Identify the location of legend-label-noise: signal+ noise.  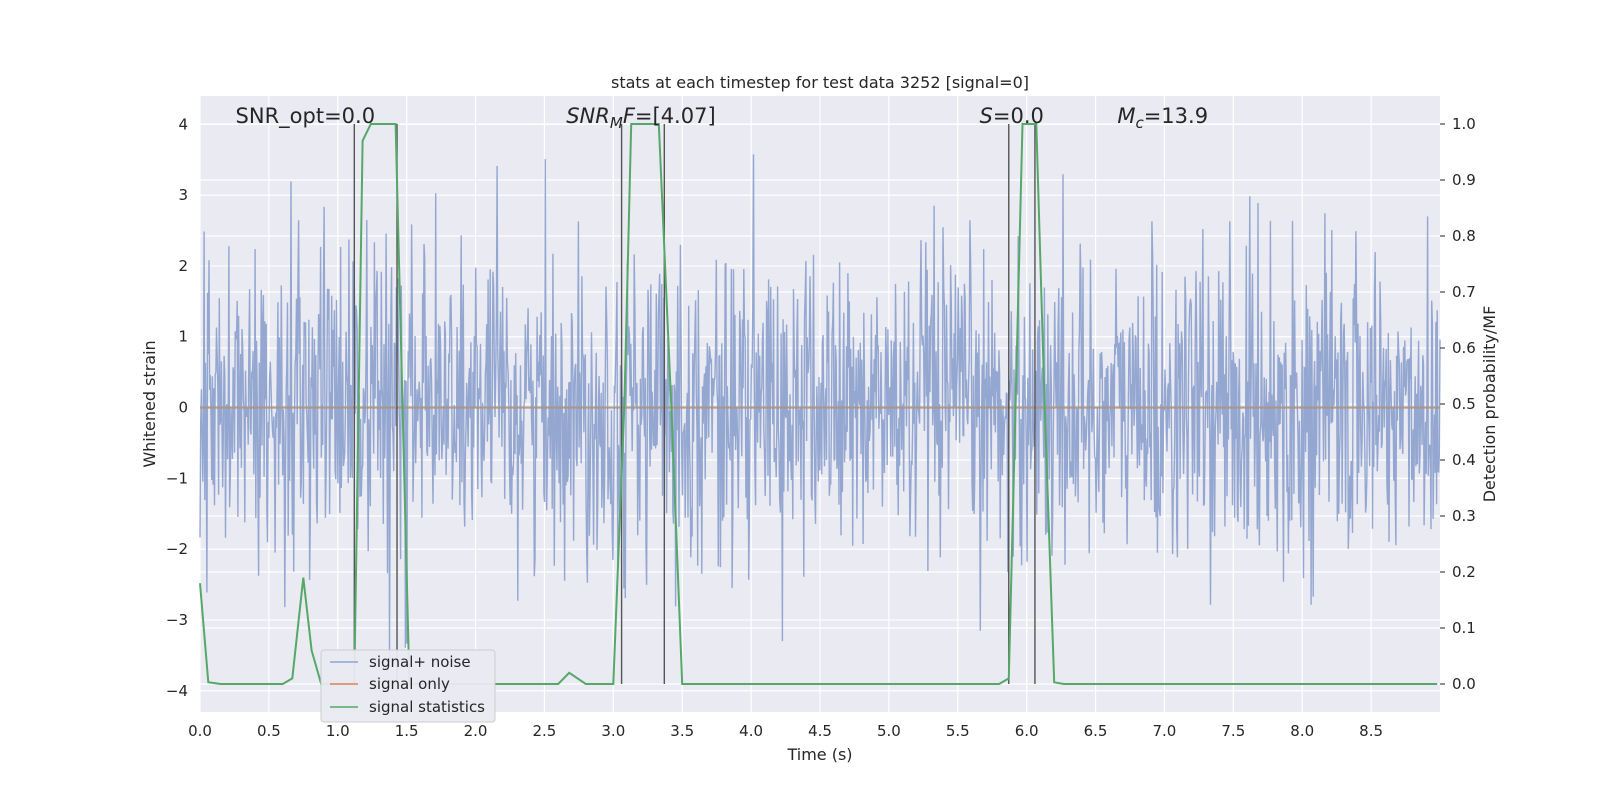
(420, 662).